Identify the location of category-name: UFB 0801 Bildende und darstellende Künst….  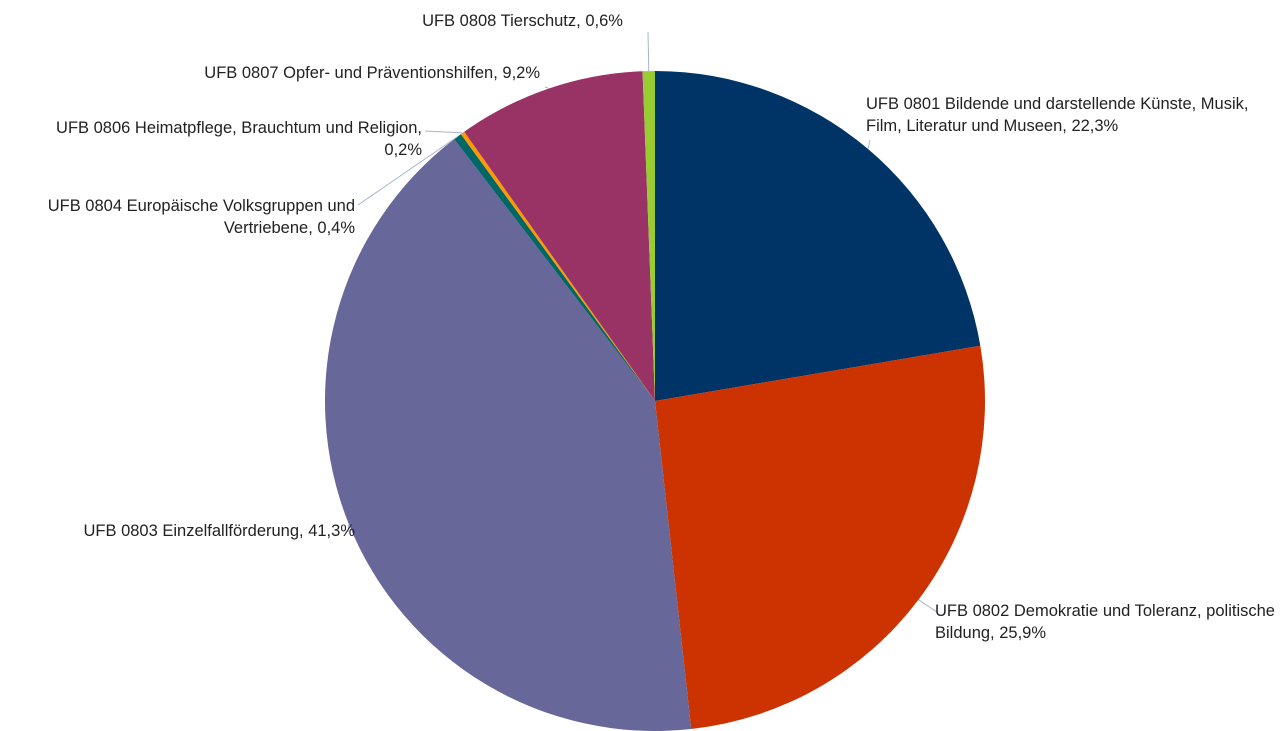
(1057, 115).